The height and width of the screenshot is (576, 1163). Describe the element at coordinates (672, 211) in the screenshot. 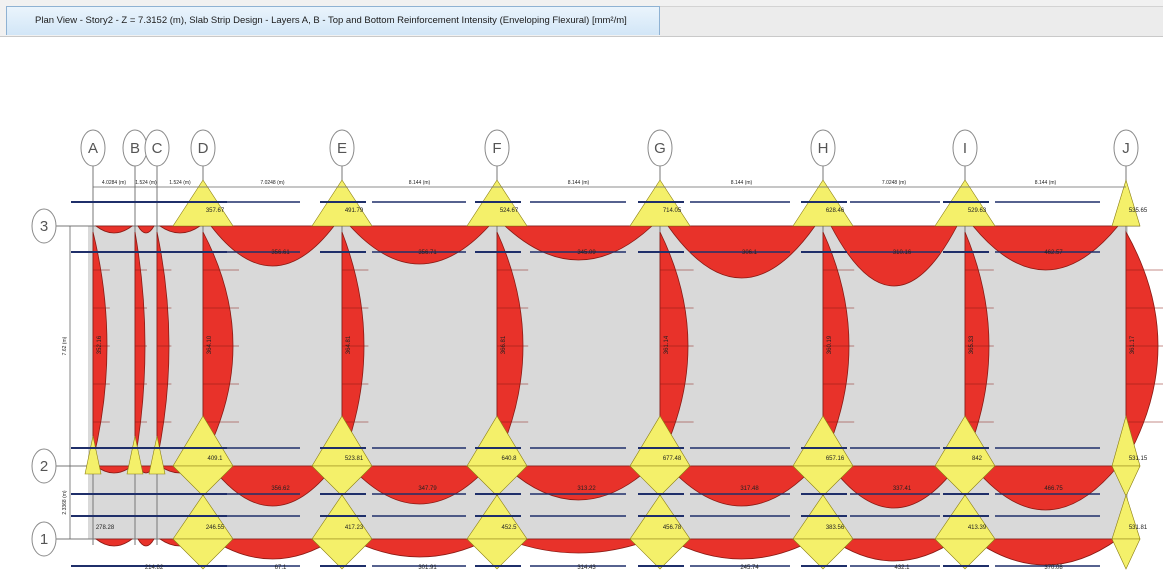

I see `reinforcement-value: 714.05` at that location.